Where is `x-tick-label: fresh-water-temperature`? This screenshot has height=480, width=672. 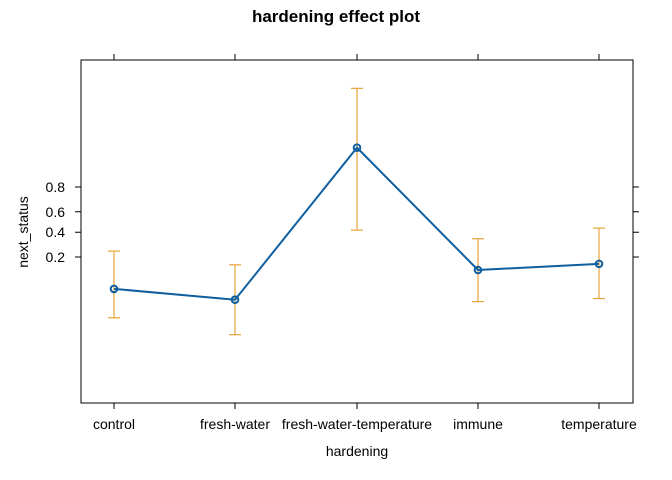
x-tick-label: fresh-water-temperature is located at coordinates (357, 424).